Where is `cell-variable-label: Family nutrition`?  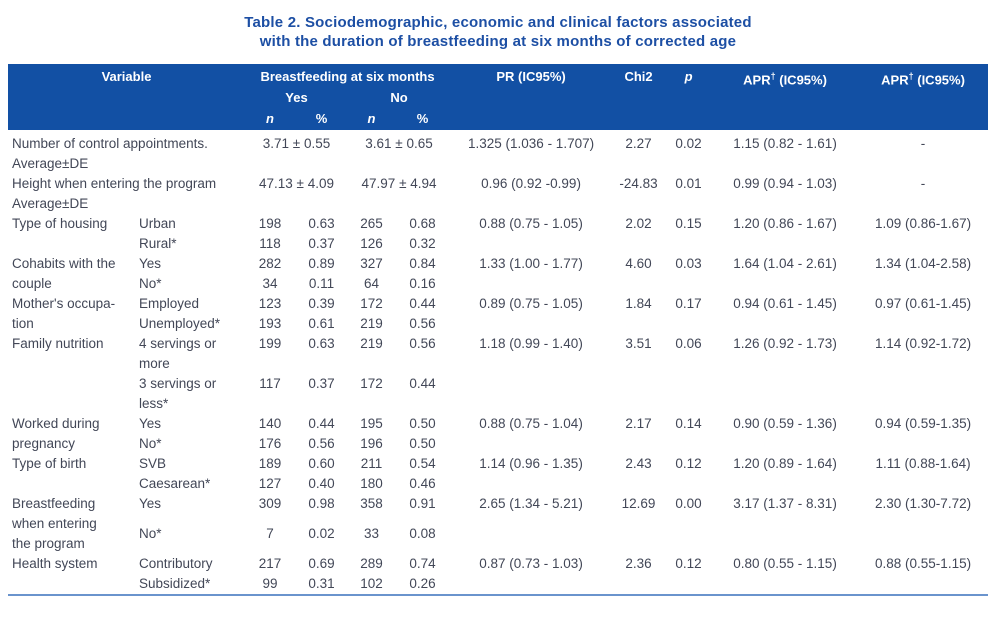 cell-variable-label: Family nutrition is located at coordinates (58, 343).